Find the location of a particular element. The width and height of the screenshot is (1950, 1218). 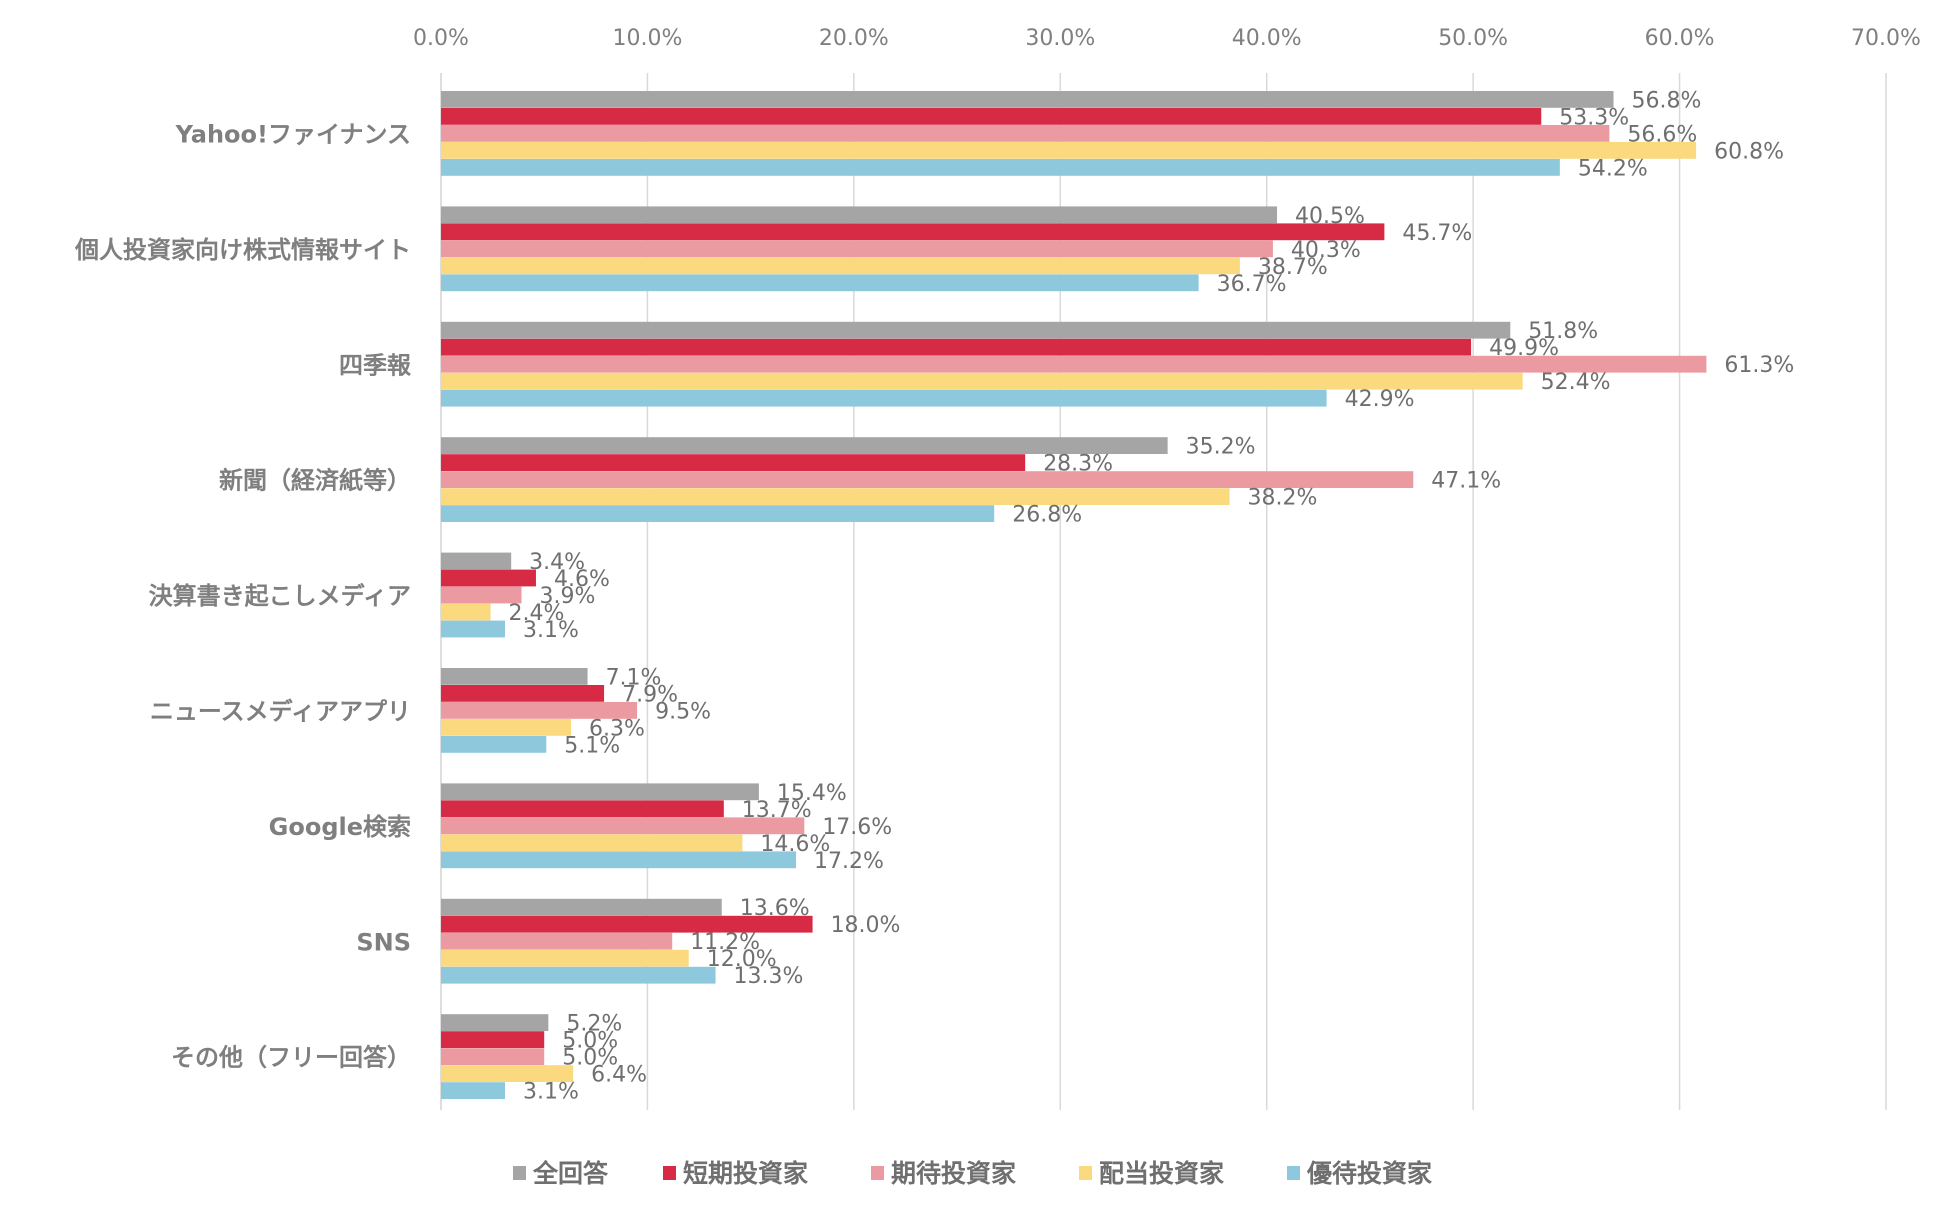

data-label: 13.3% is located at coordinates (769, 976).